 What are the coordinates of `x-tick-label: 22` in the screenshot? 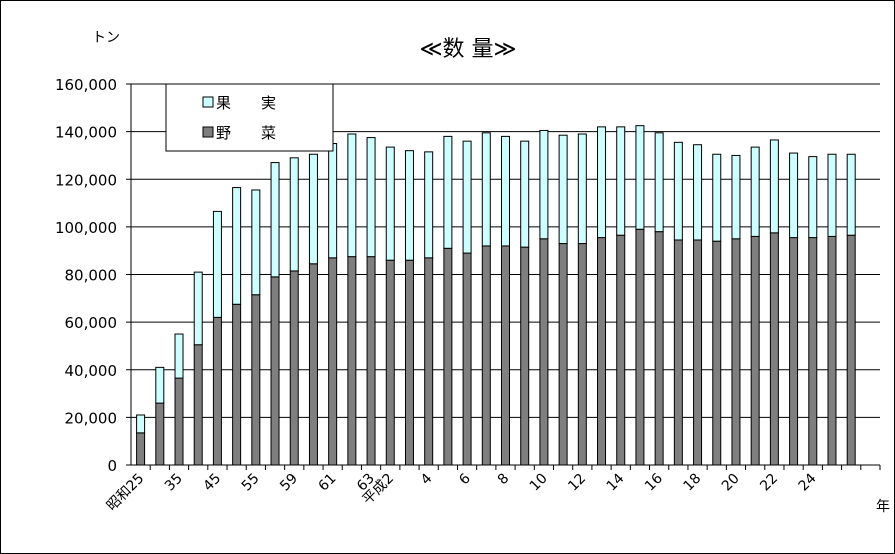 It's located at (769, 483).